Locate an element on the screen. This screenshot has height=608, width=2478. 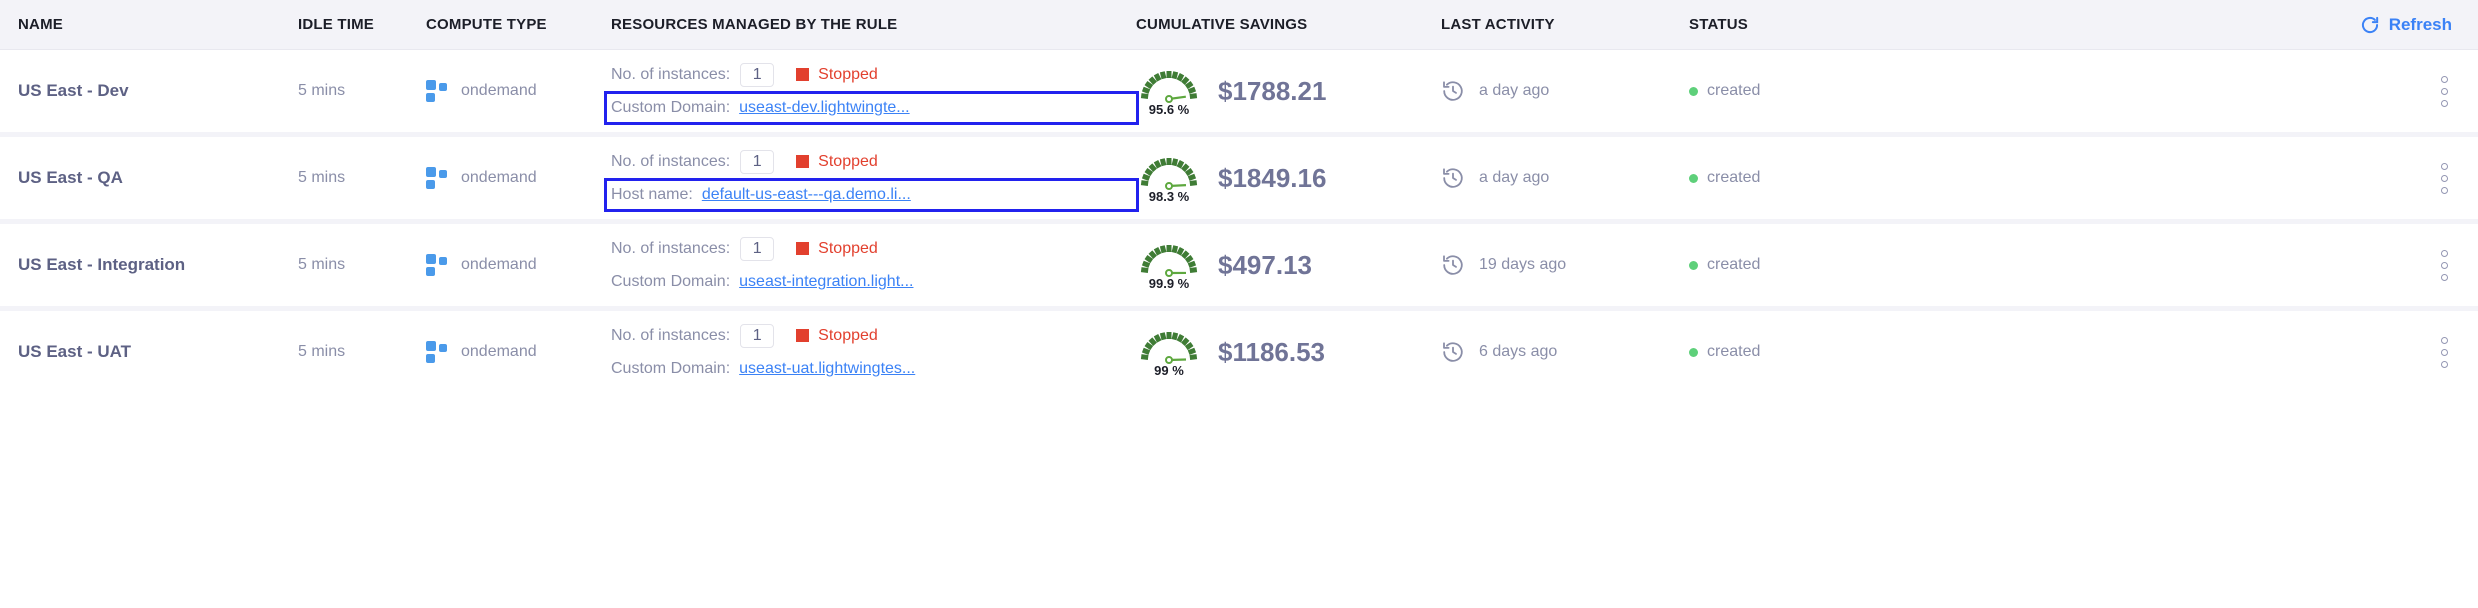
savings-gauge: 99.9 % is located at coordinates (1169, 265).